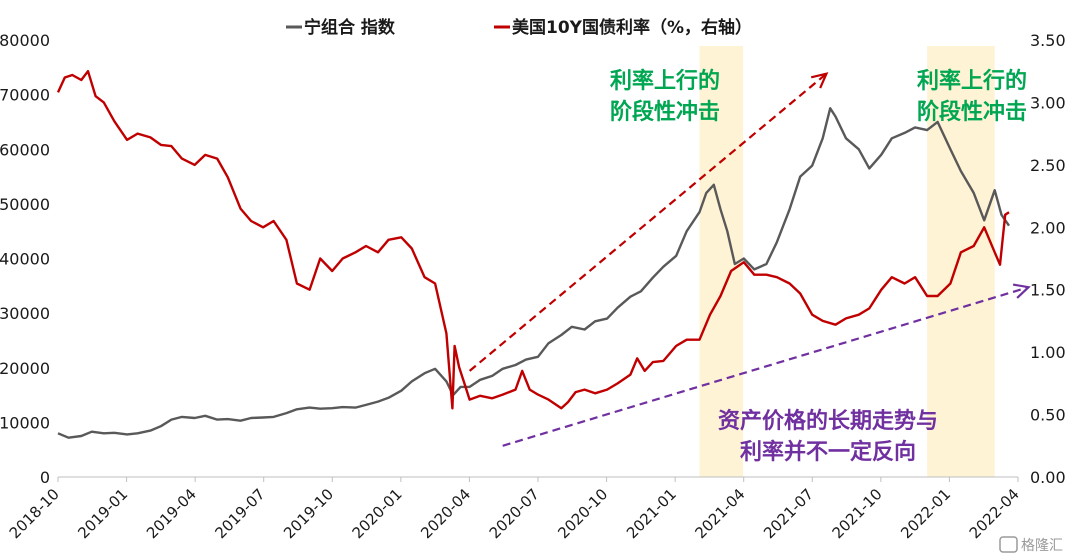 This screenshot has width=1080, height=560. What do you see at coordinates (25, 95) in the screenshot?
I see `y-left-tick-label: 70000` at bounding box center [25, 95].